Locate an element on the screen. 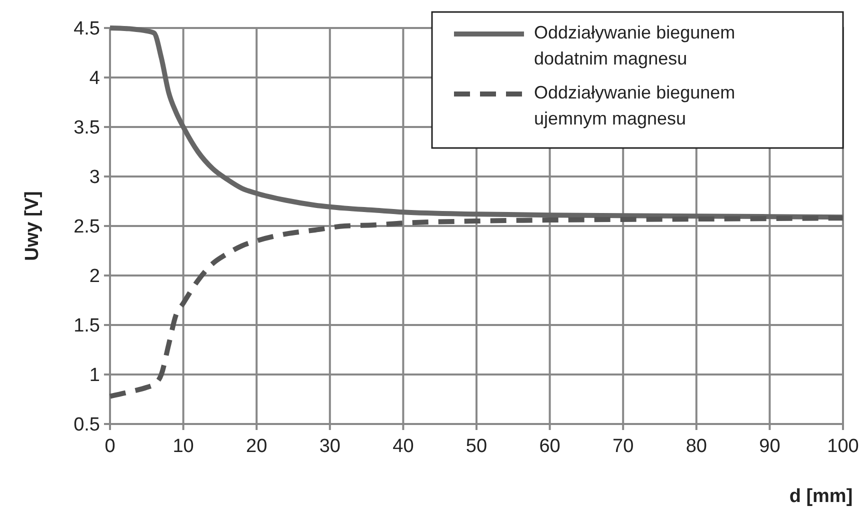 The image size is (866, 514). x-tick-label: 50 is located at coordinates (477, 446).